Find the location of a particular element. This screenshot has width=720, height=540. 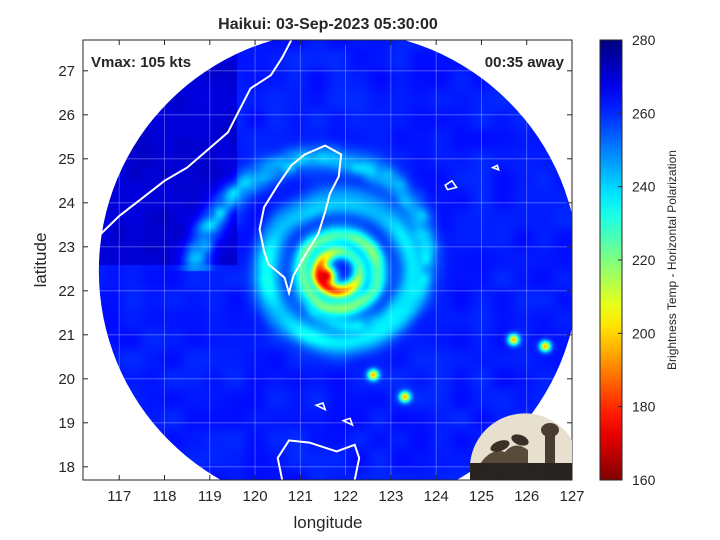

x-tick-label: 119 is located at coordinates (210, 496).